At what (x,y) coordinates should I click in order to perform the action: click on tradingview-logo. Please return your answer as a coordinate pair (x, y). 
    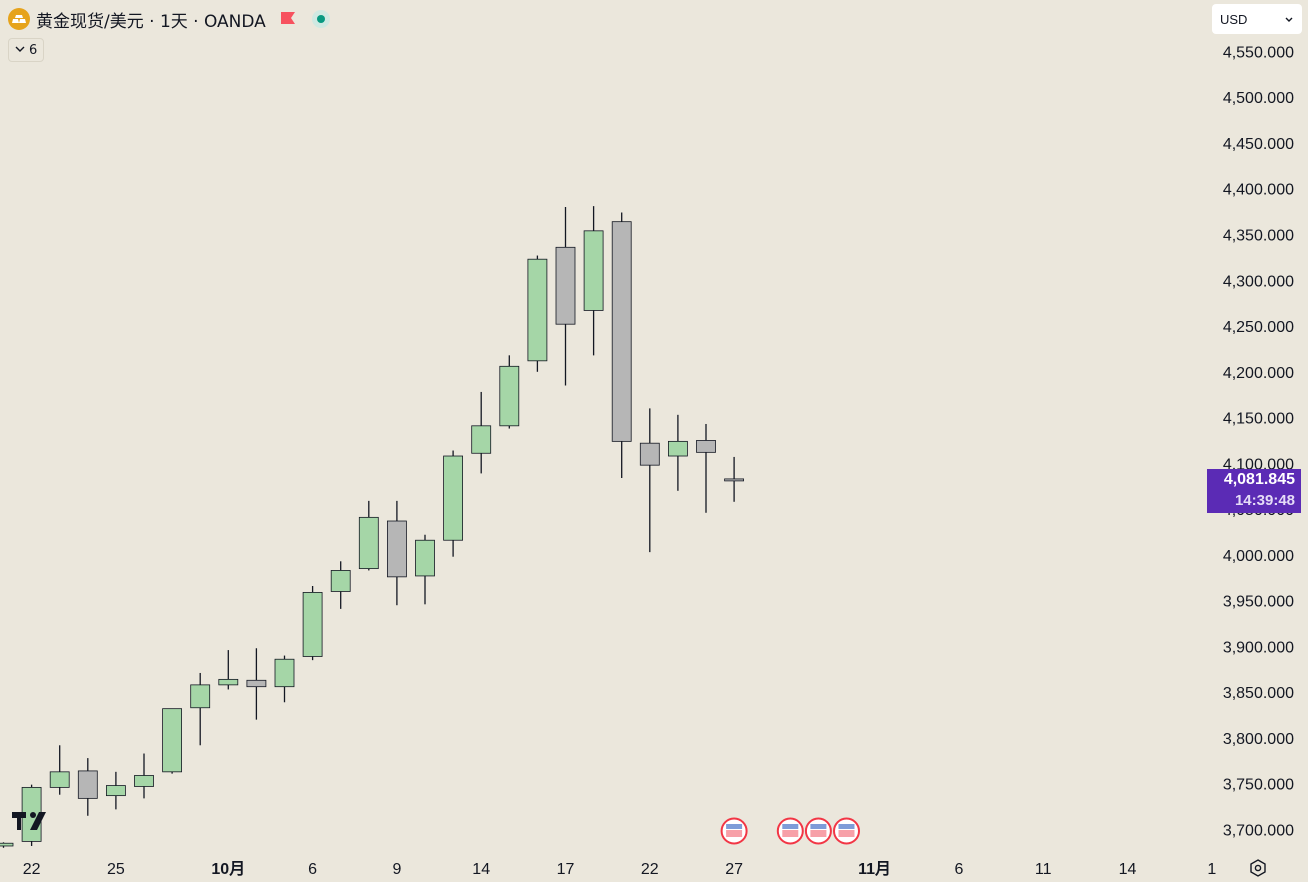
    Looking at the image, I should click on (32, 823).